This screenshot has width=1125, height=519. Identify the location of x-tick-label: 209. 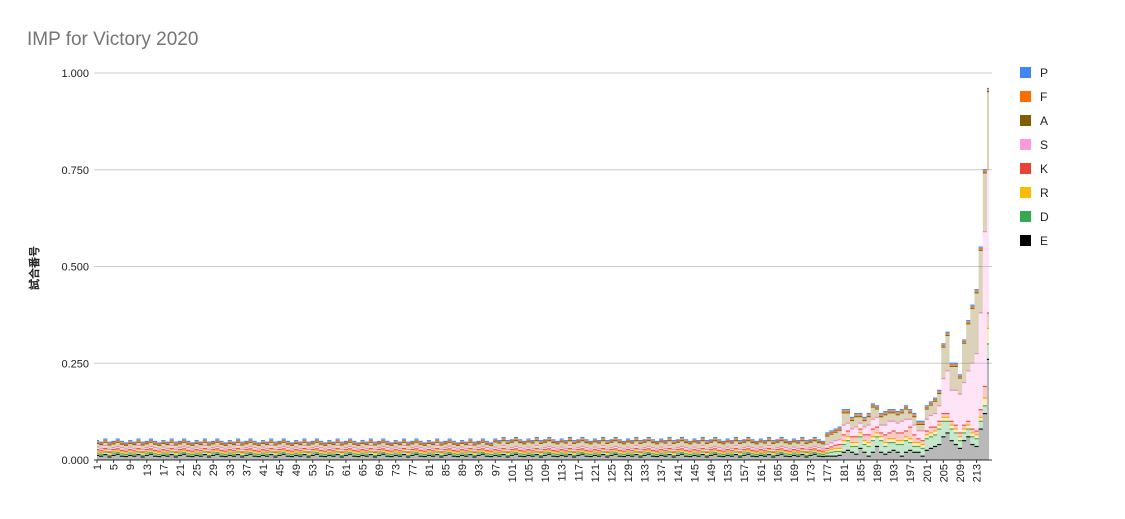
(961, 473).